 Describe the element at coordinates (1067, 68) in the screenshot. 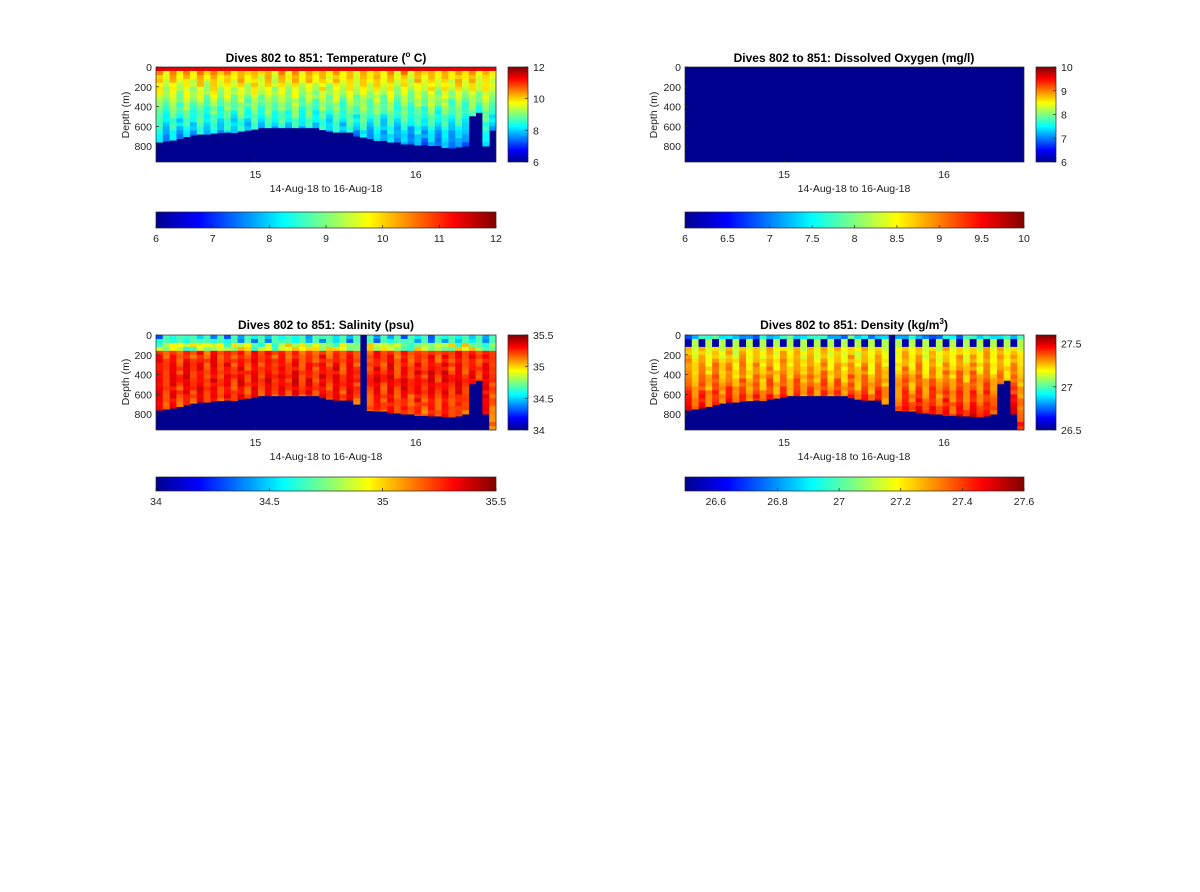

I see `side-colorbar-tick-label: 10` at that location.